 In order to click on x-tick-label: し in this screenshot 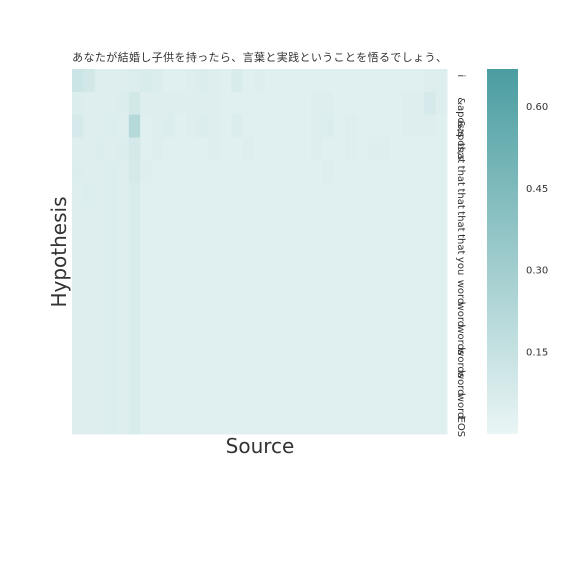, I will do `click(145, 57)`.